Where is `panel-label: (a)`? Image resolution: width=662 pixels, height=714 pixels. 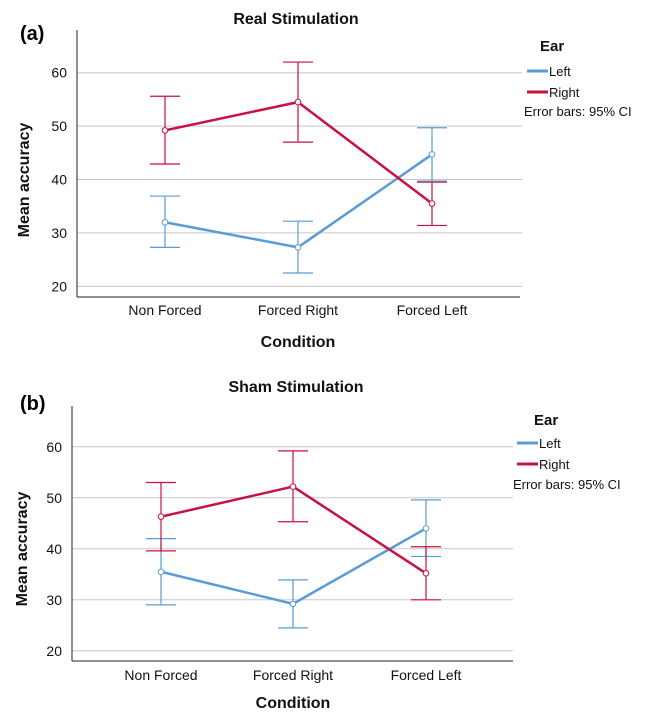
panel-label: (a) is located at coordinates (32, 34).